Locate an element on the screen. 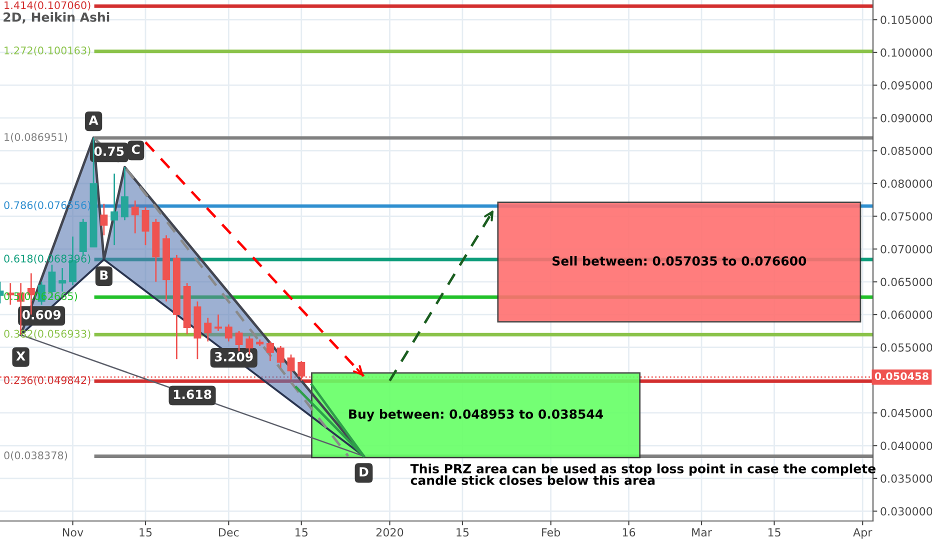  y-tick-label: 0.095000 is located at coordinates (906, 85).